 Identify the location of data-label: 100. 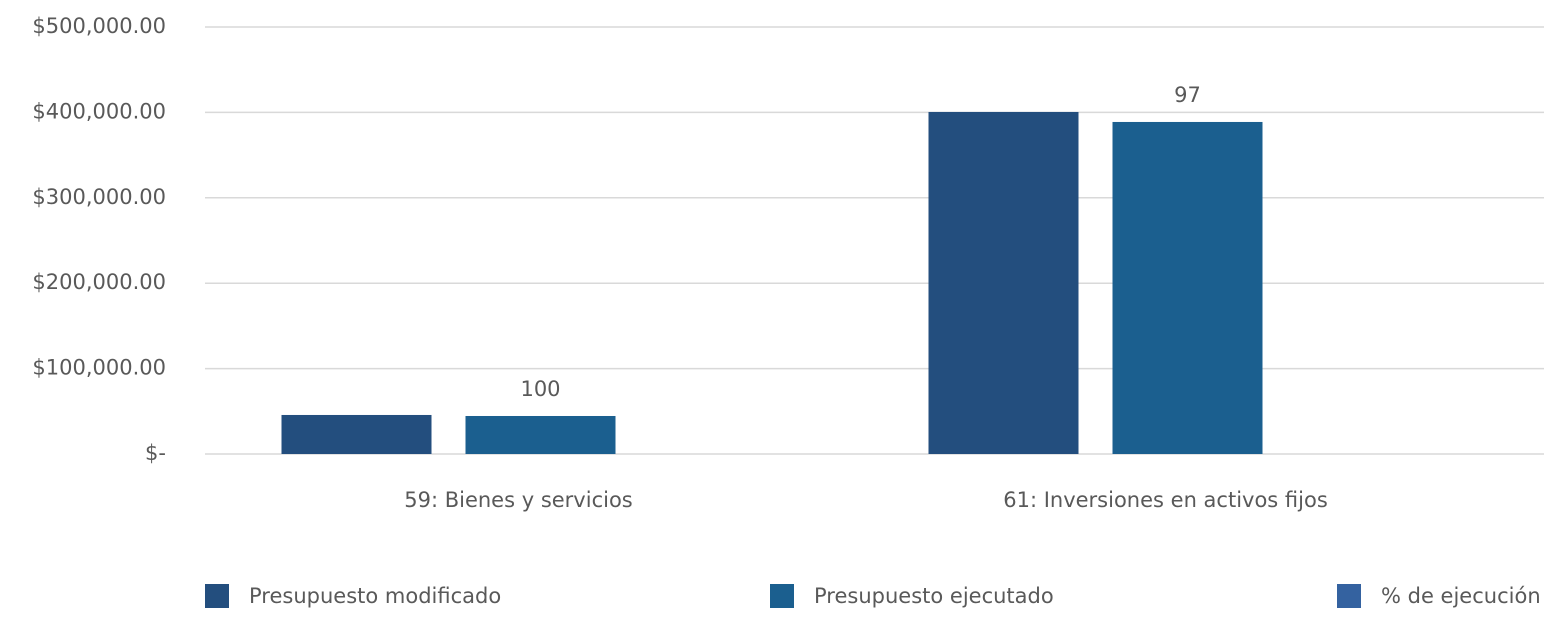
(540, 389).